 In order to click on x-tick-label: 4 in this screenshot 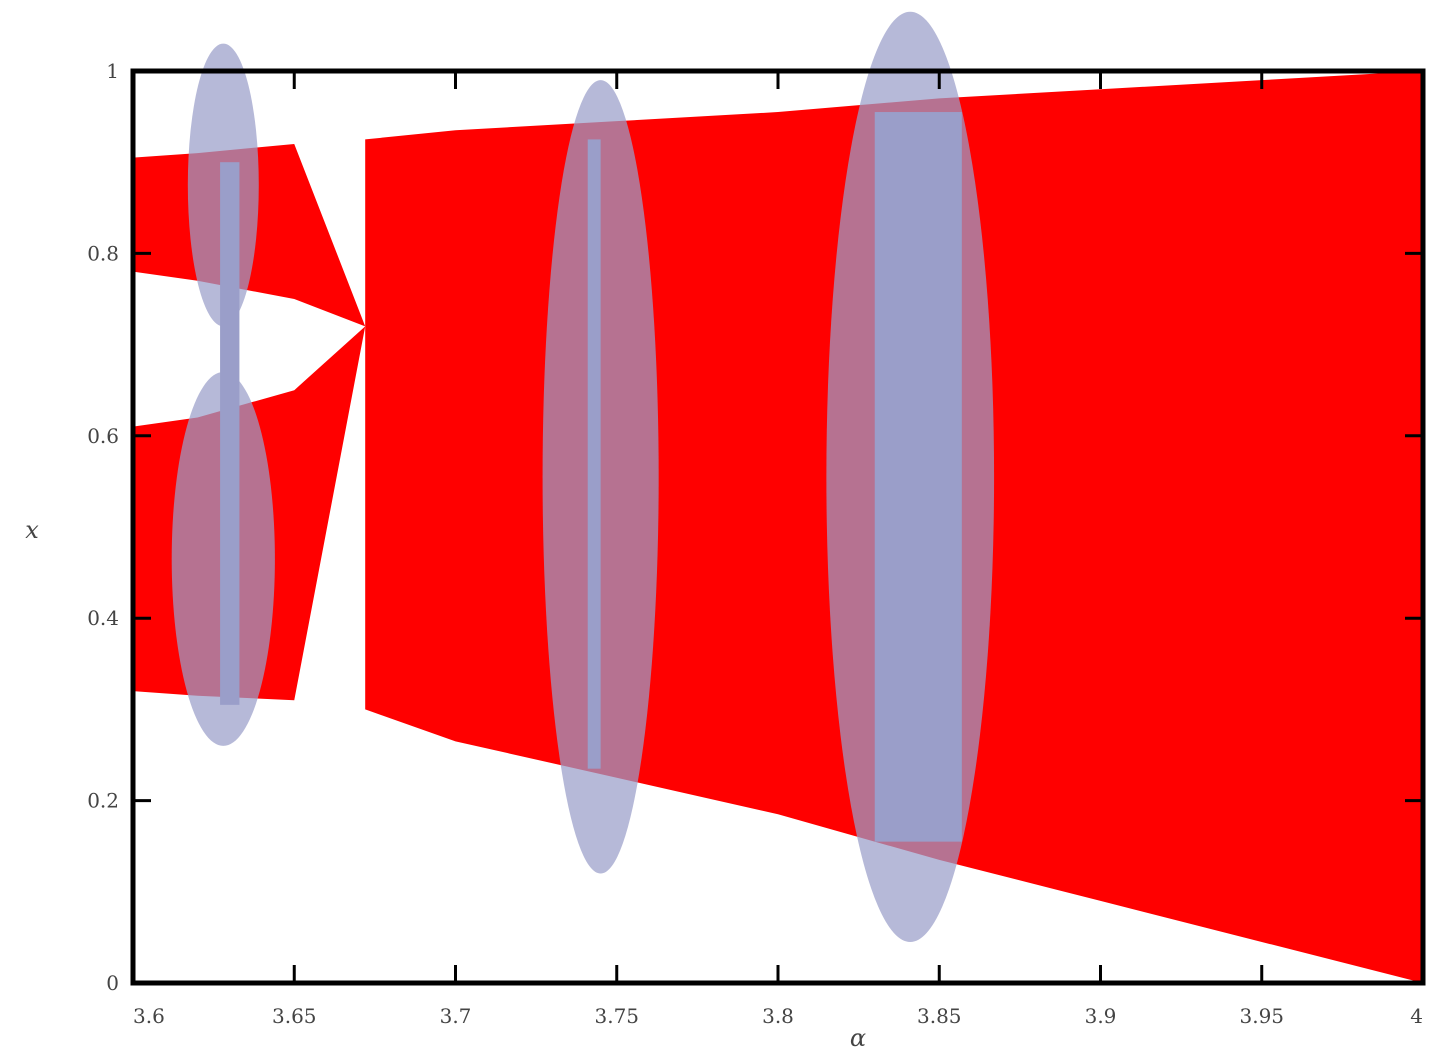, I will do `click(1416, 1016)`.